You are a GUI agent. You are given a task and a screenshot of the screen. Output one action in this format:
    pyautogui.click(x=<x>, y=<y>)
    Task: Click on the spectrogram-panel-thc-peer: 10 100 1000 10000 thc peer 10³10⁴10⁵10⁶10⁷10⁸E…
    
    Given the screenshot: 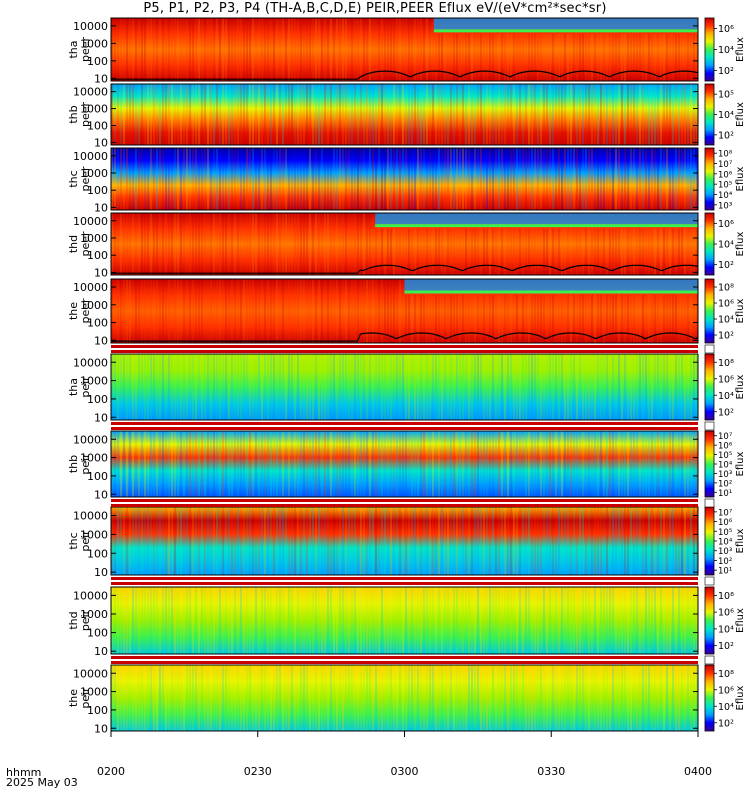 What is the action you would take?
    pyautogui.click(x=406, y=180)
    